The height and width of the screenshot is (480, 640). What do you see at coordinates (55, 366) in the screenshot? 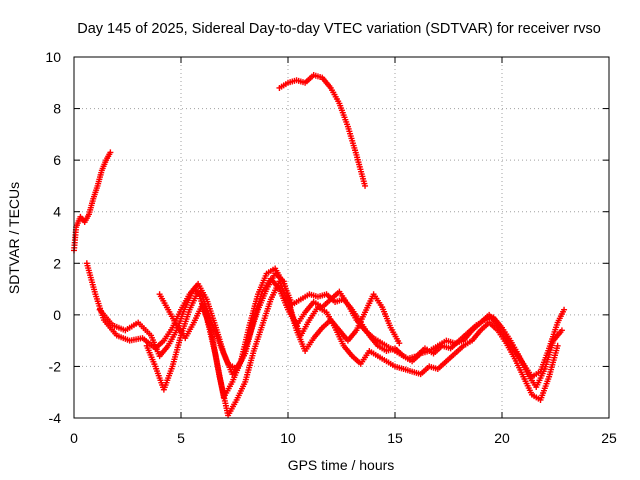
I see `y-tick-label: -2` at bounding box center [55, 366].